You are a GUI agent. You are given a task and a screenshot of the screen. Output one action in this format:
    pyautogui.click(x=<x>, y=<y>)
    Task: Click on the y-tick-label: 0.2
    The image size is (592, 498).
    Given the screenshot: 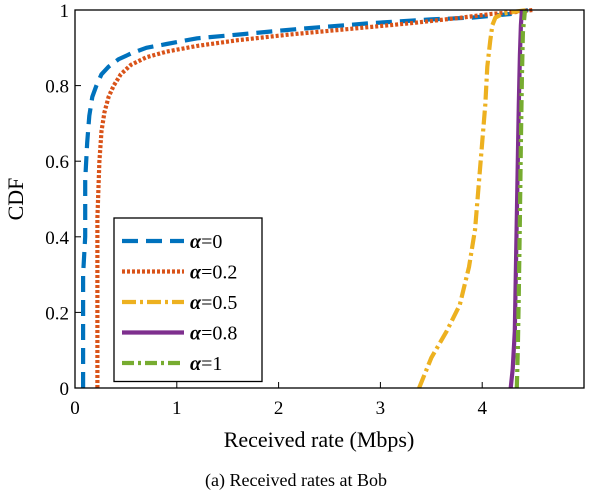 What is the action you would take?
    pyautogui.click(x=57, y=313)
    